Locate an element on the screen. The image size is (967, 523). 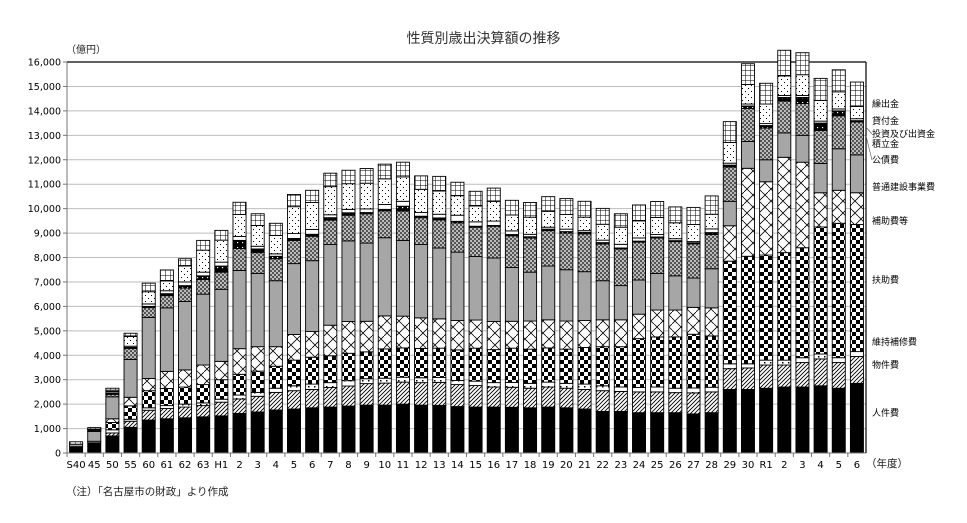
x-tick-label: 9 is located at coordinates (366, 465).